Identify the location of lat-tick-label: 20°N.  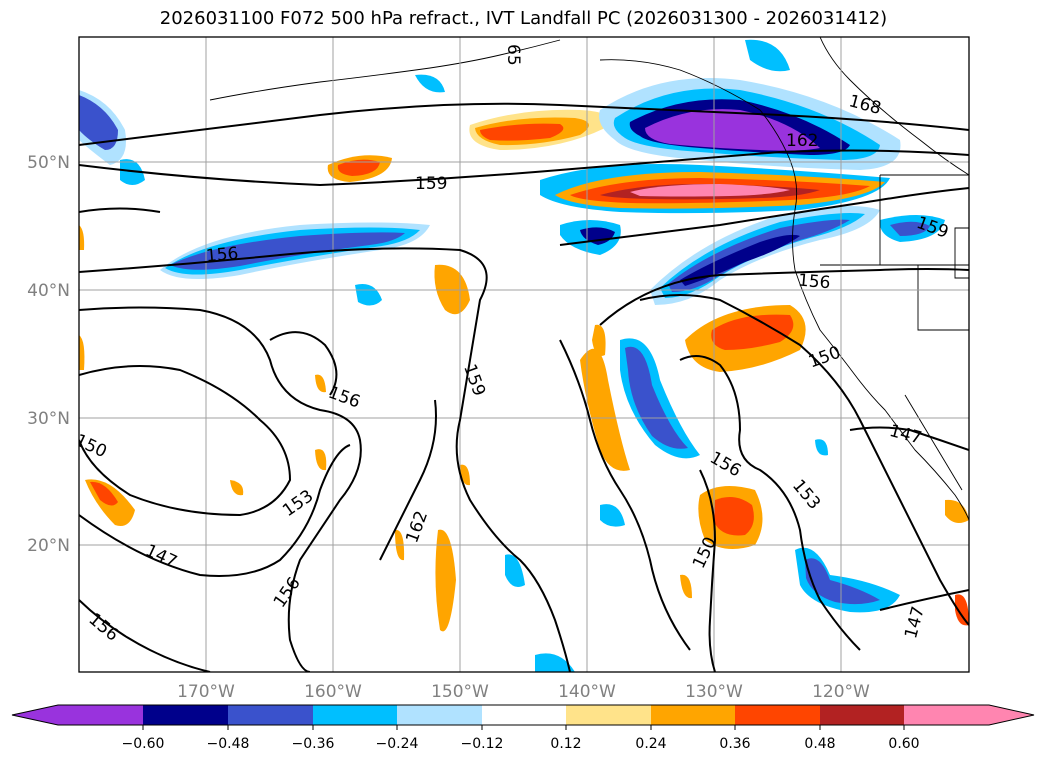
(48, 546).